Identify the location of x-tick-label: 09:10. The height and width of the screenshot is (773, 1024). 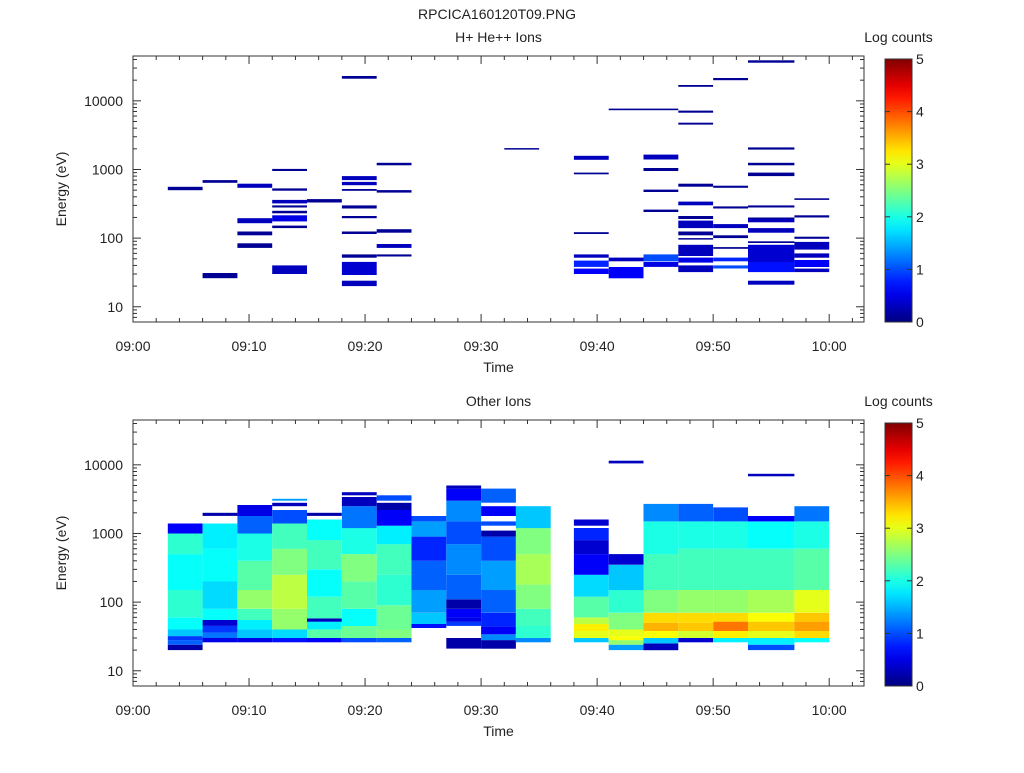
(249, 346).